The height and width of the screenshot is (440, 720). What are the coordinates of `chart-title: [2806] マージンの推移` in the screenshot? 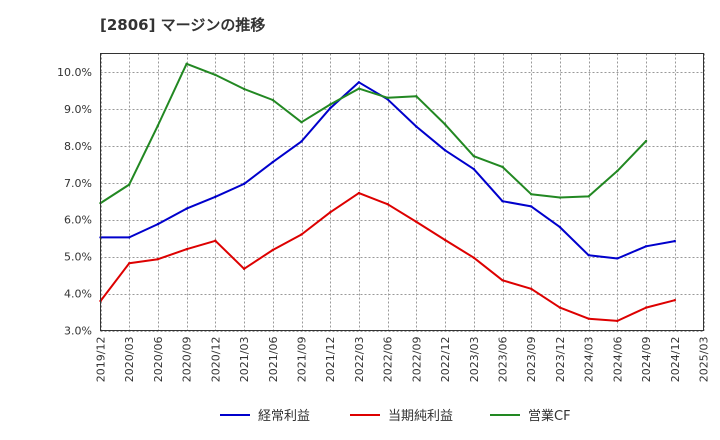 It's located at (183, 25).